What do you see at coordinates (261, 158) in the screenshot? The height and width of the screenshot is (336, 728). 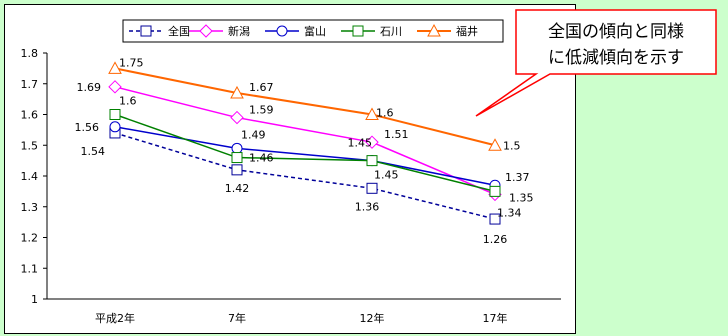 I see `data-label: 1.46` at bounding box center [261, 158].